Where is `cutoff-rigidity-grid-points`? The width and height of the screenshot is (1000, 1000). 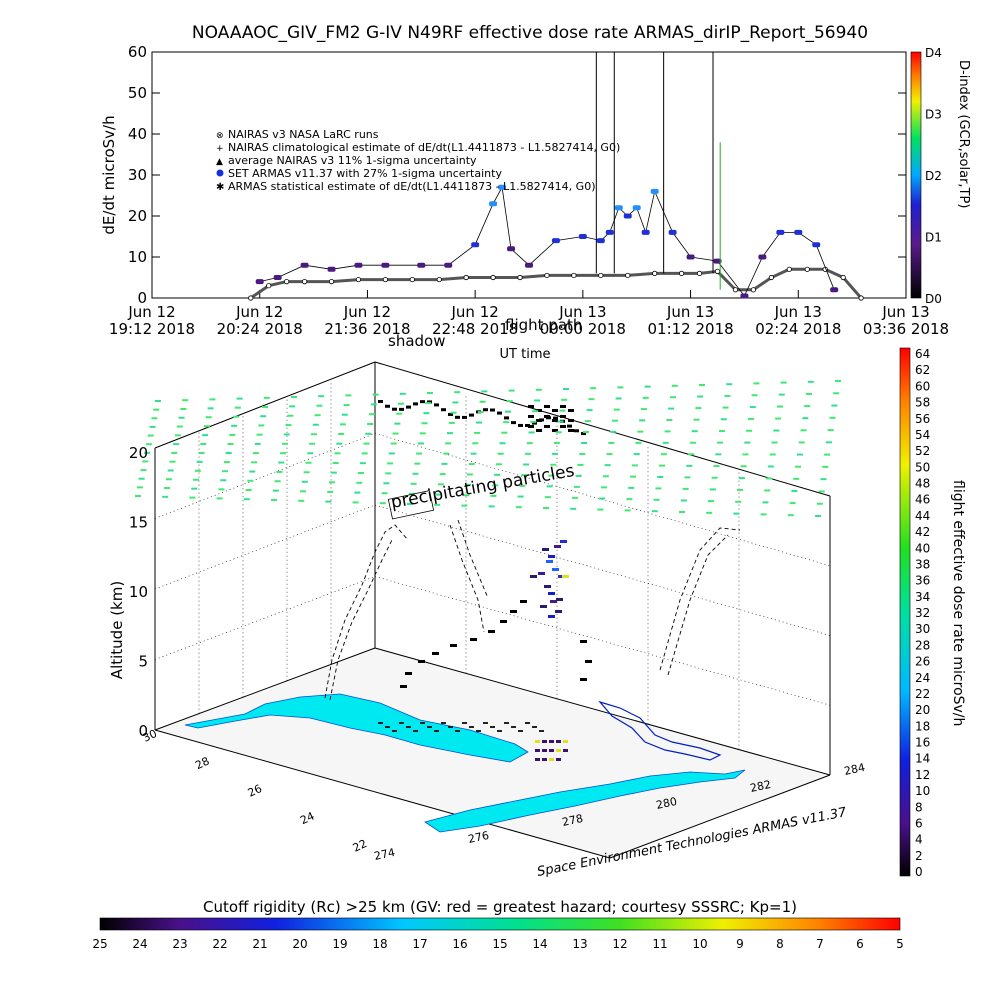 cutoff-rigidity-grid-points is located at coordinates (488, 448).